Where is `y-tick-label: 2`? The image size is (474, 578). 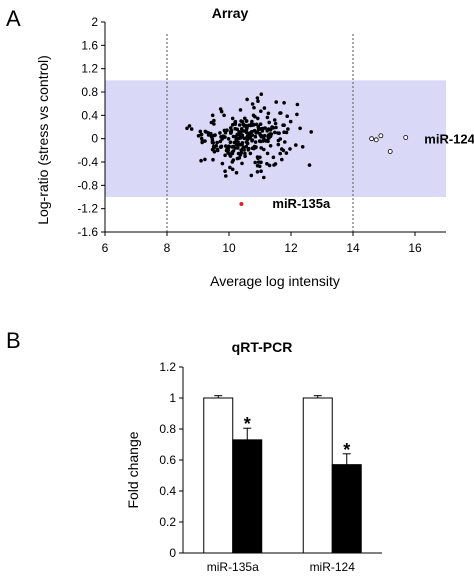 y-tick-label: 2 is located at coordinates (94, 22).